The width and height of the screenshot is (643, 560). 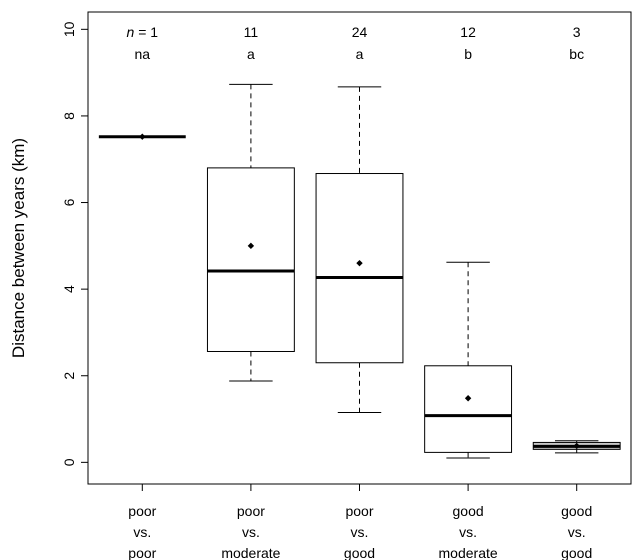 What do you see at coordinates (360, 54) in the screenshot?
I see `group-letter-2: a` at bounding box center [360, 54].